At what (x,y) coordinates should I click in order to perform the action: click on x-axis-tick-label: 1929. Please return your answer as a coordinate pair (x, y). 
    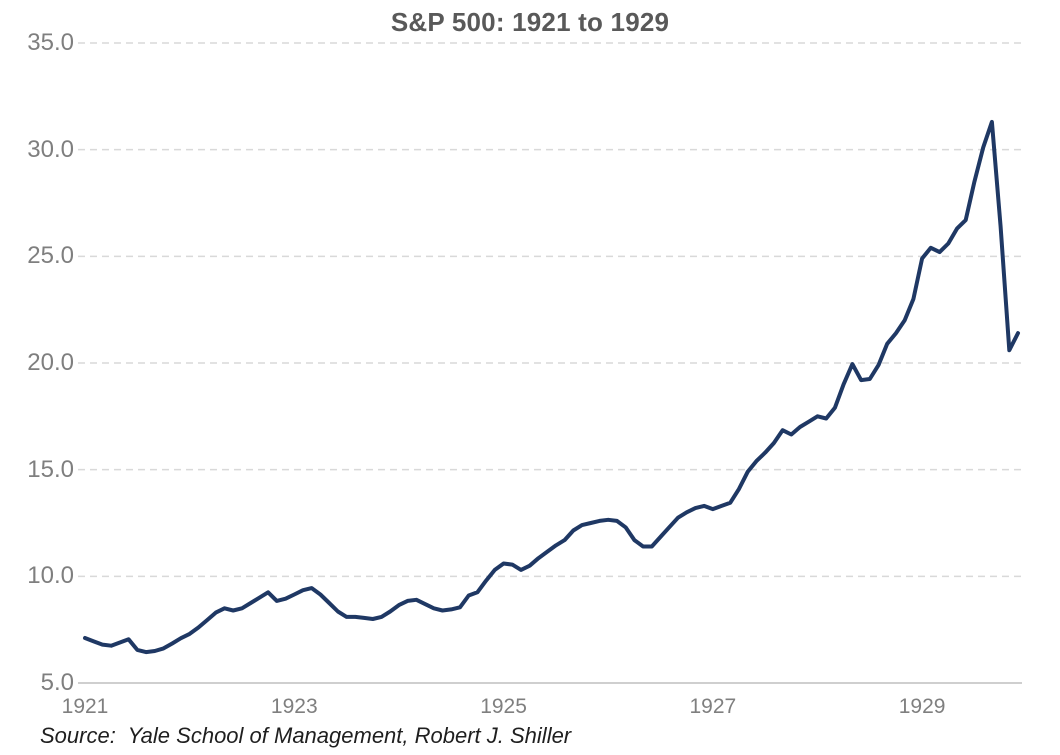
    Looking at the image, I should click on (922, 706).